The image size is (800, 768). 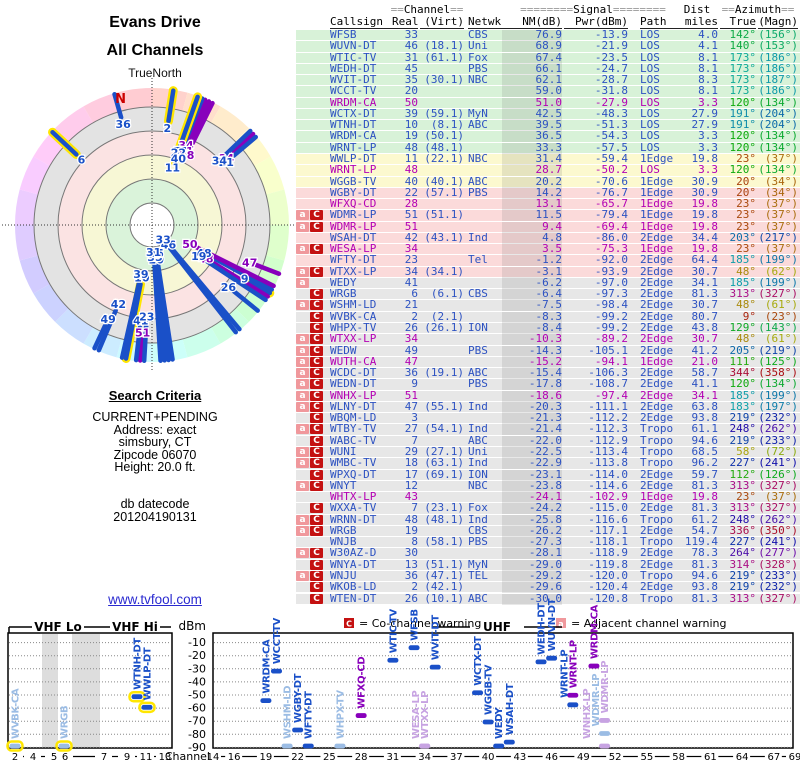 I want to click on table-cell: WUTH-CA, so click(x=353, y=361).